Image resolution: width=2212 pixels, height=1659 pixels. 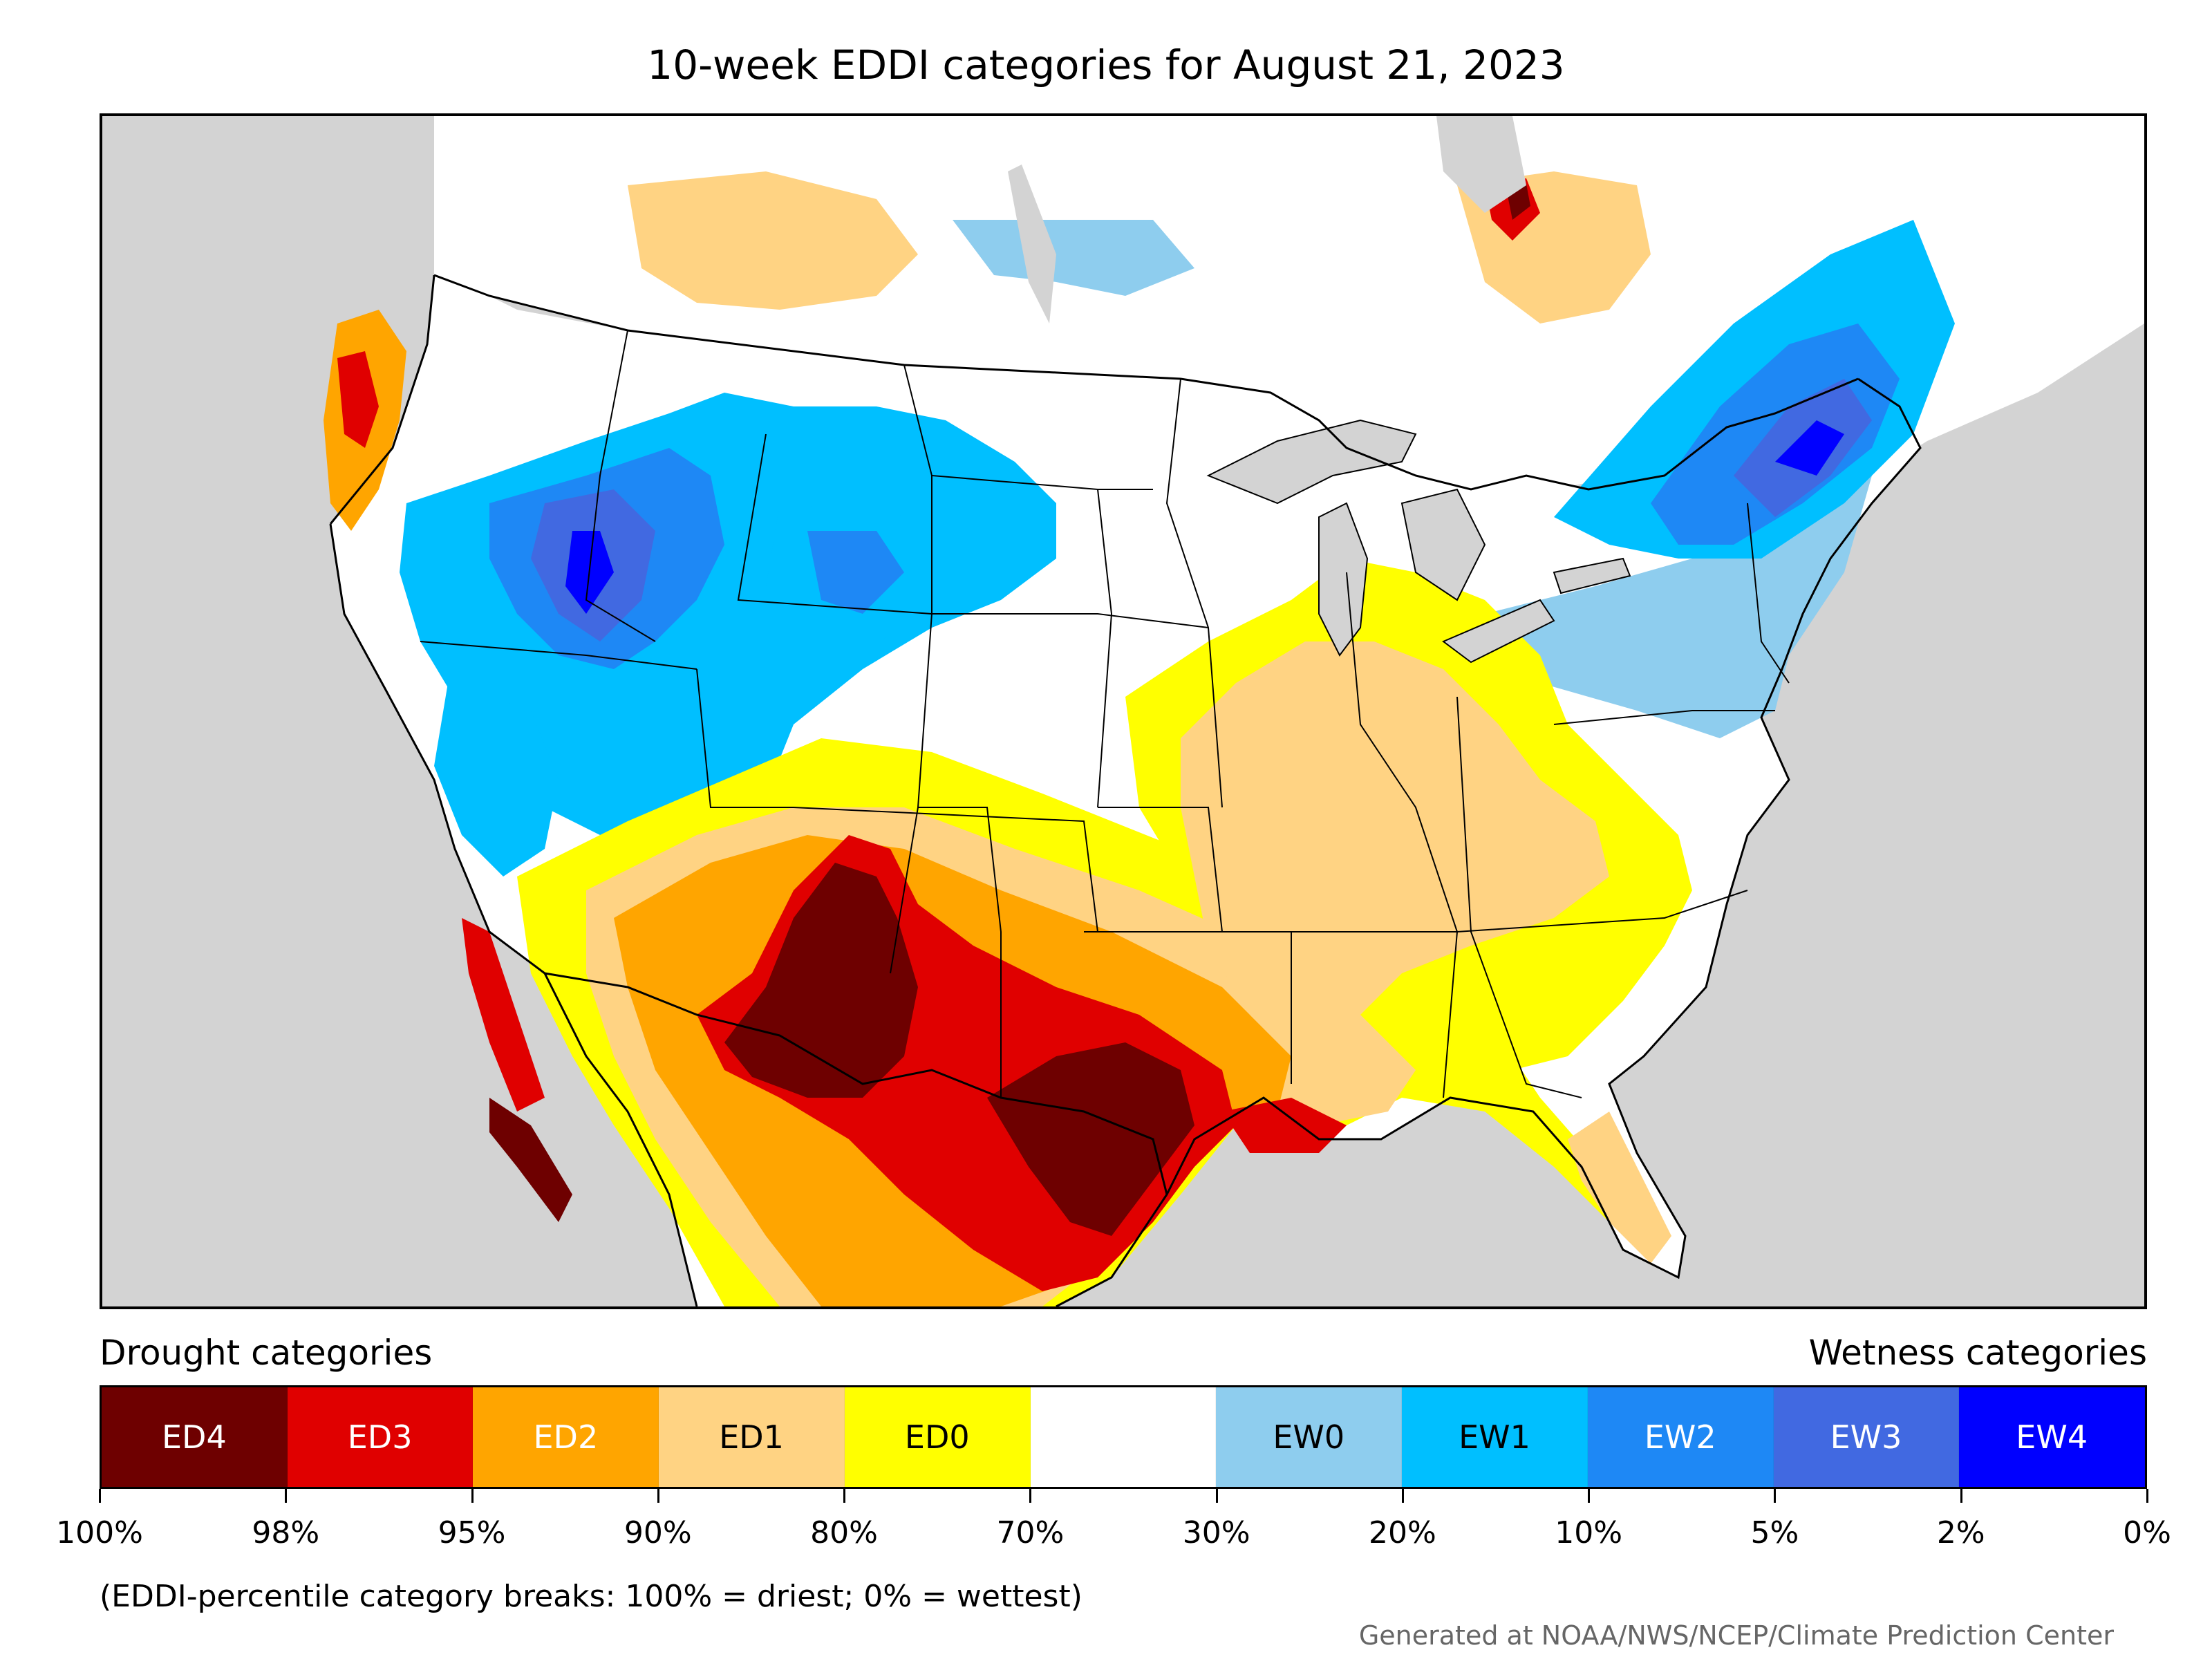 What do you see at coordinates (1589, 1532) in the screenshot?
I see `colorbar-tick-label: 10%` at bounding box center [1589, 1532].